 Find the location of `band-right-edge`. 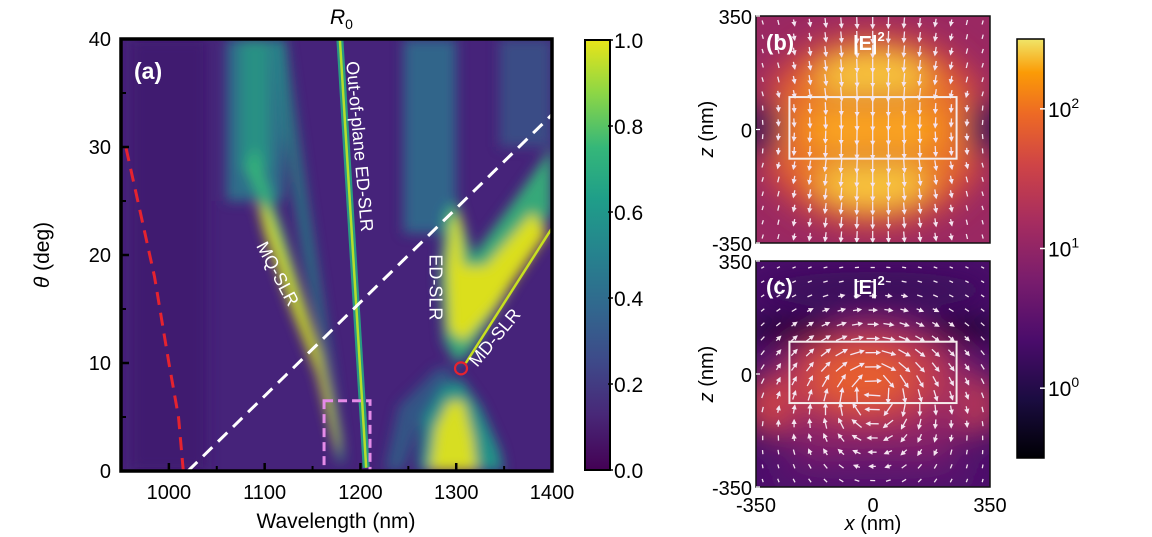

band-right-edge is located at coordinates (525, 93).